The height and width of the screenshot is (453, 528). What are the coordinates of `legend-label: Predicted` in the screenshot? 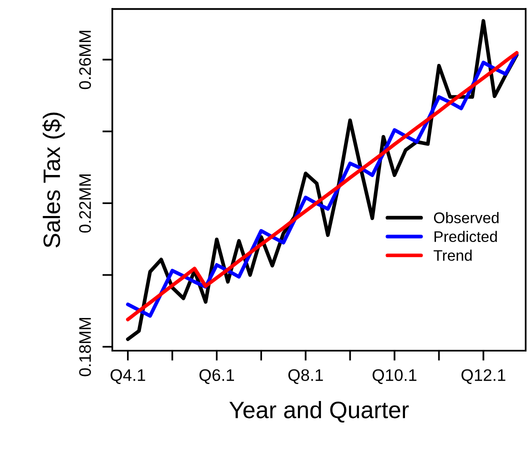 It's located at (465, 236).